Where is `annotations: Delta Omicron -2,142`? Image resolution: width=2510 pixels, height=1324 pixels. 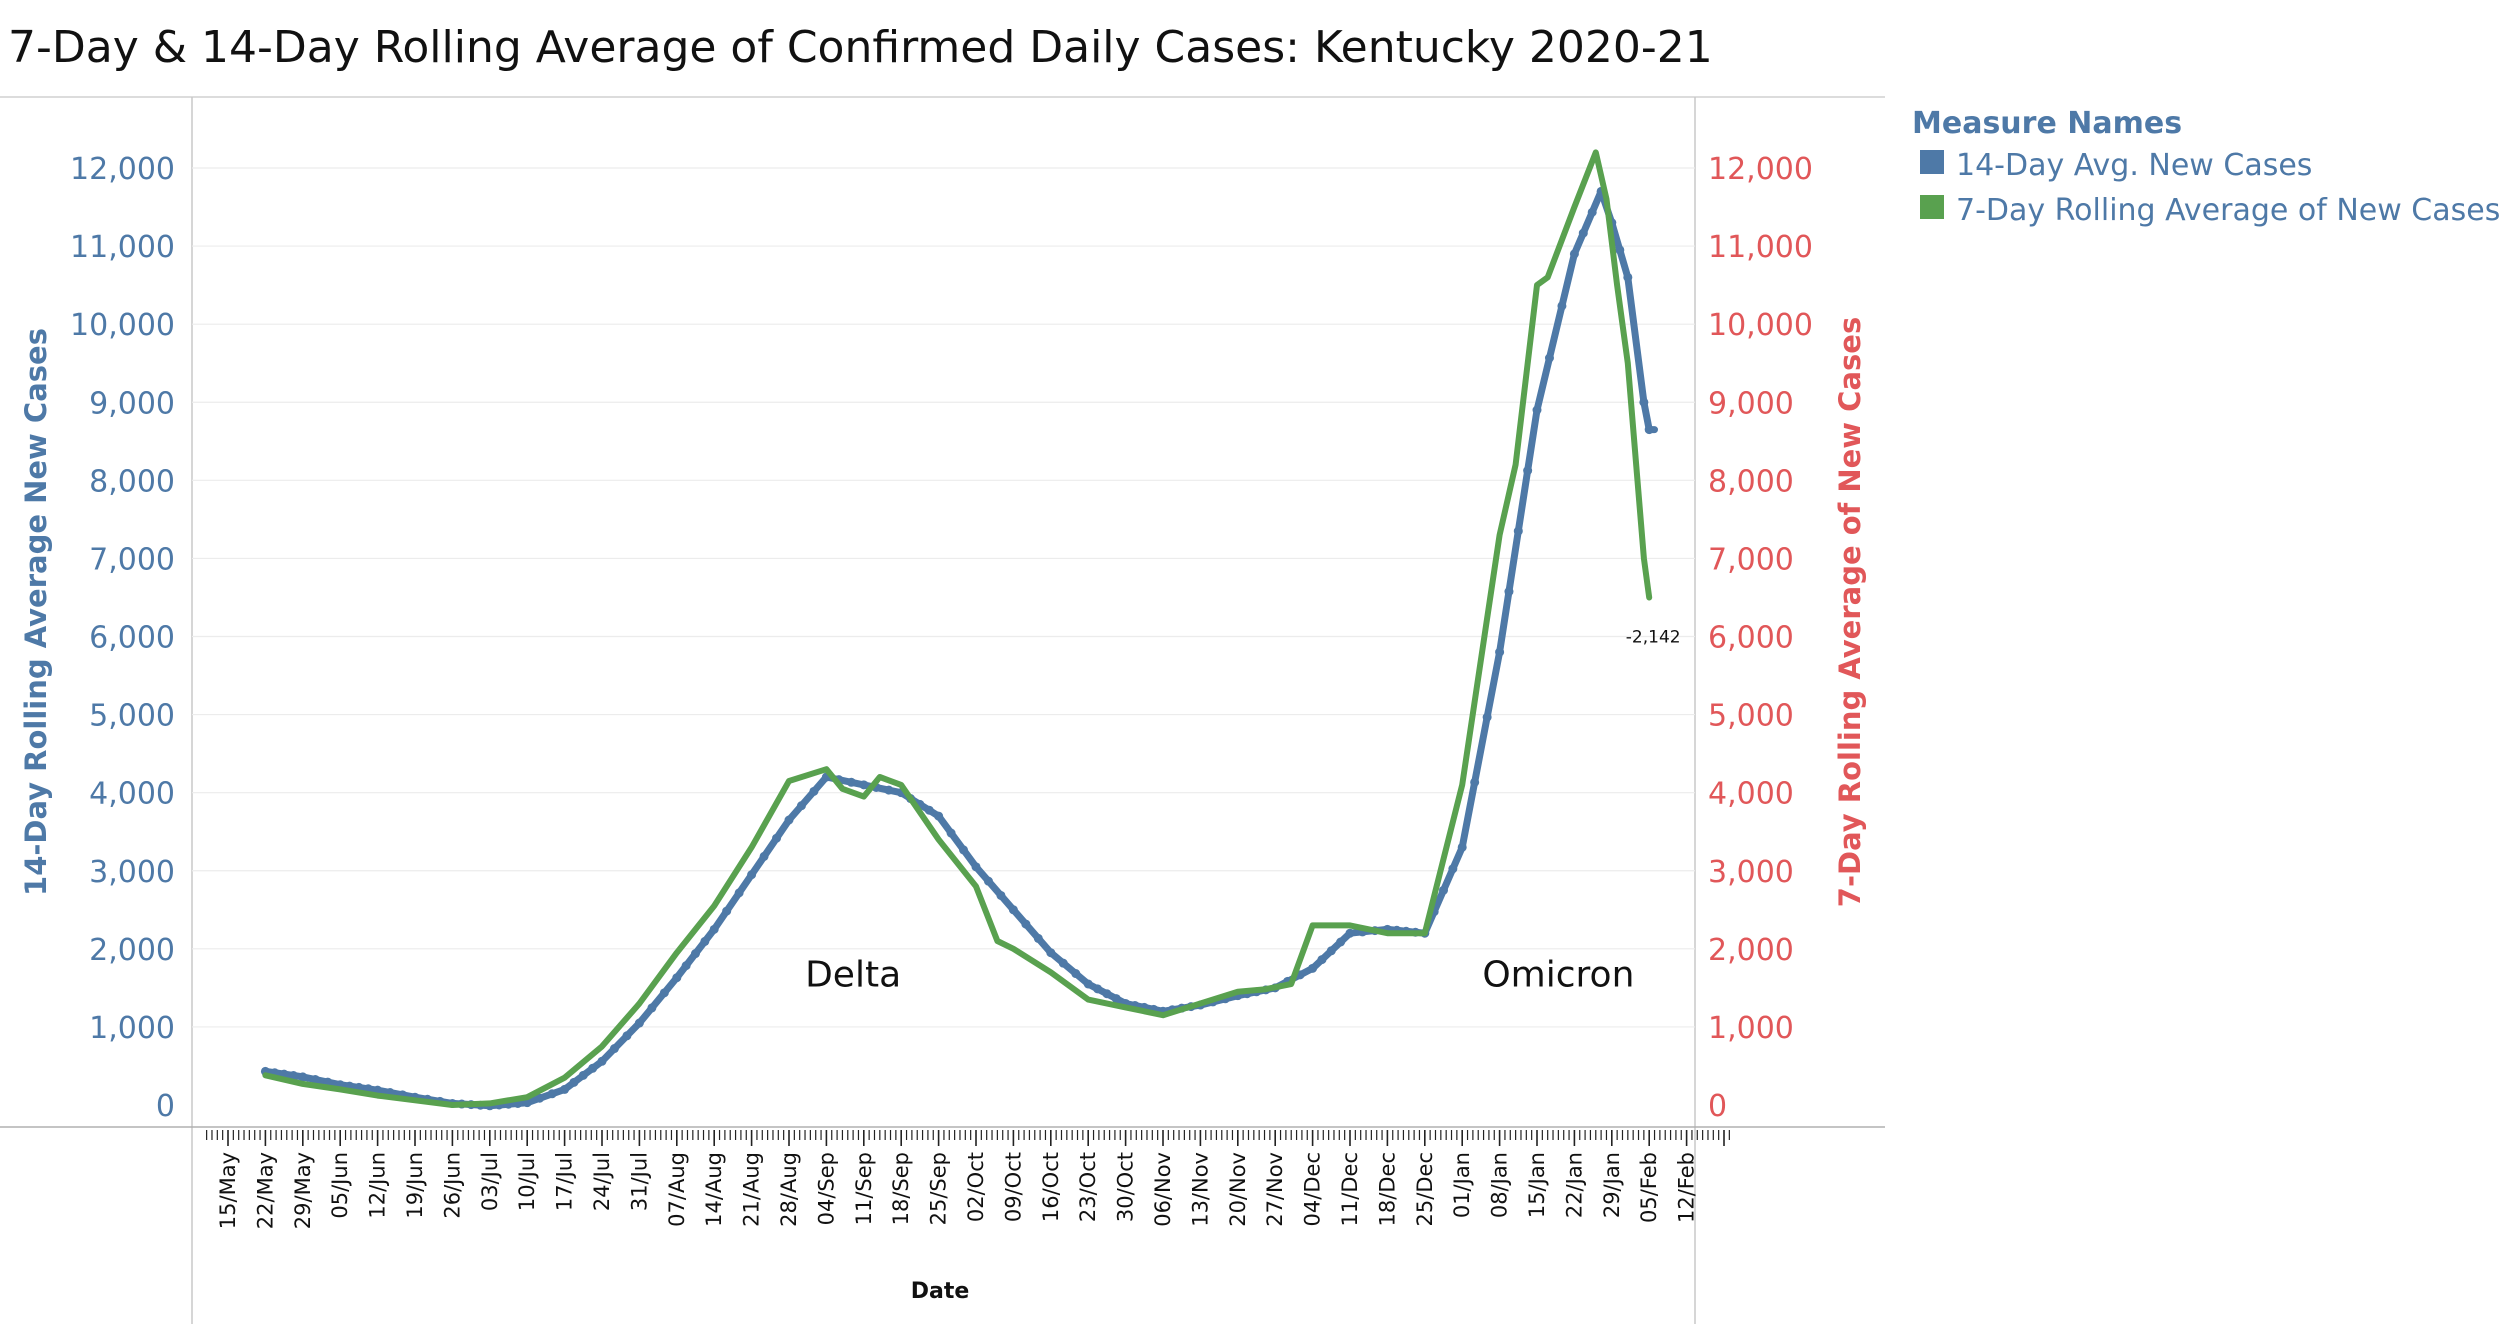 annotations: Delta Omicron -2,142 is located at coordinates (1243, 812).